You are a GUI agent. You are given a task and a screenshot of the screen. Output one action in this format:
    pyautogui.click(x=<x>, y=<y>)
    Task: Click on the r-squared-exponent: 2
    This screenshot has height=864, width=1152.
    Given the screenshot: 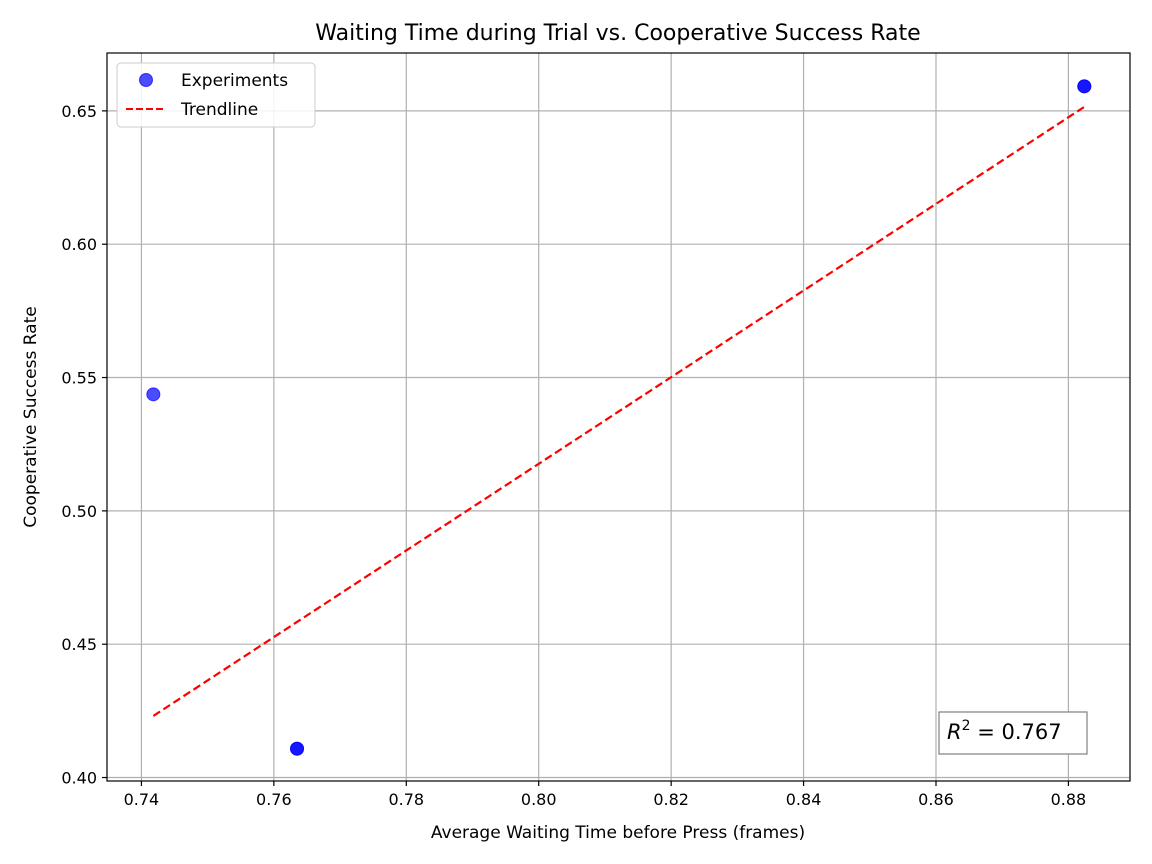 What is the action you would take?
    pyautogui.click(x=966, y=726)
    